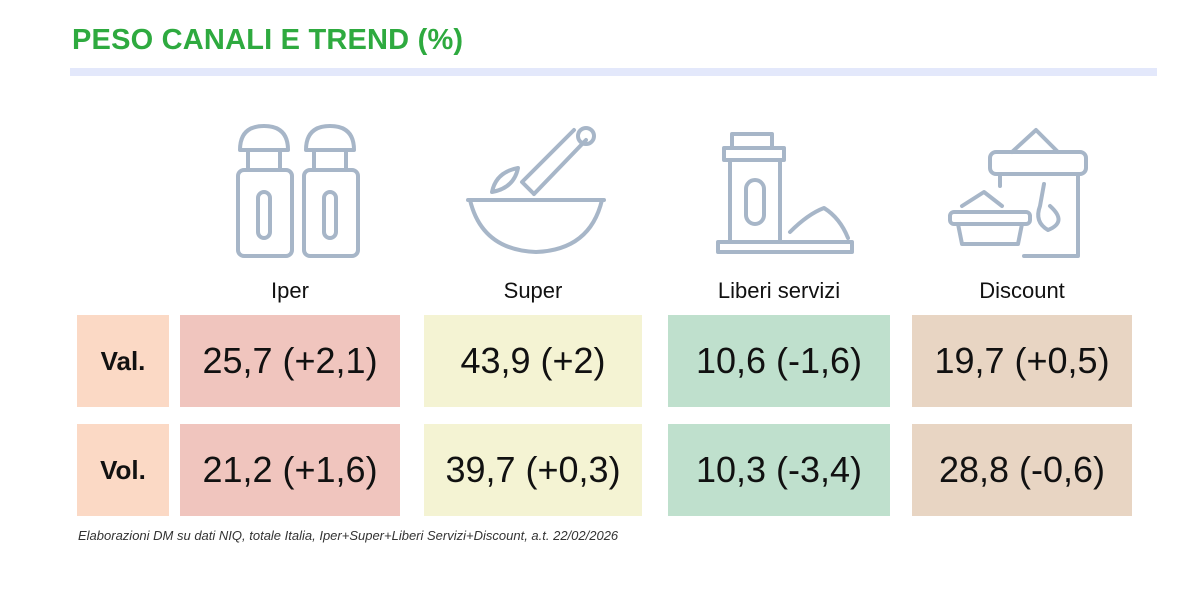 This screenshot has height=591, width=1194. Describe the element at coordinates (533, 361) in the screenshot. I see `cell-val-super: 43,9 (+2)` at that location.